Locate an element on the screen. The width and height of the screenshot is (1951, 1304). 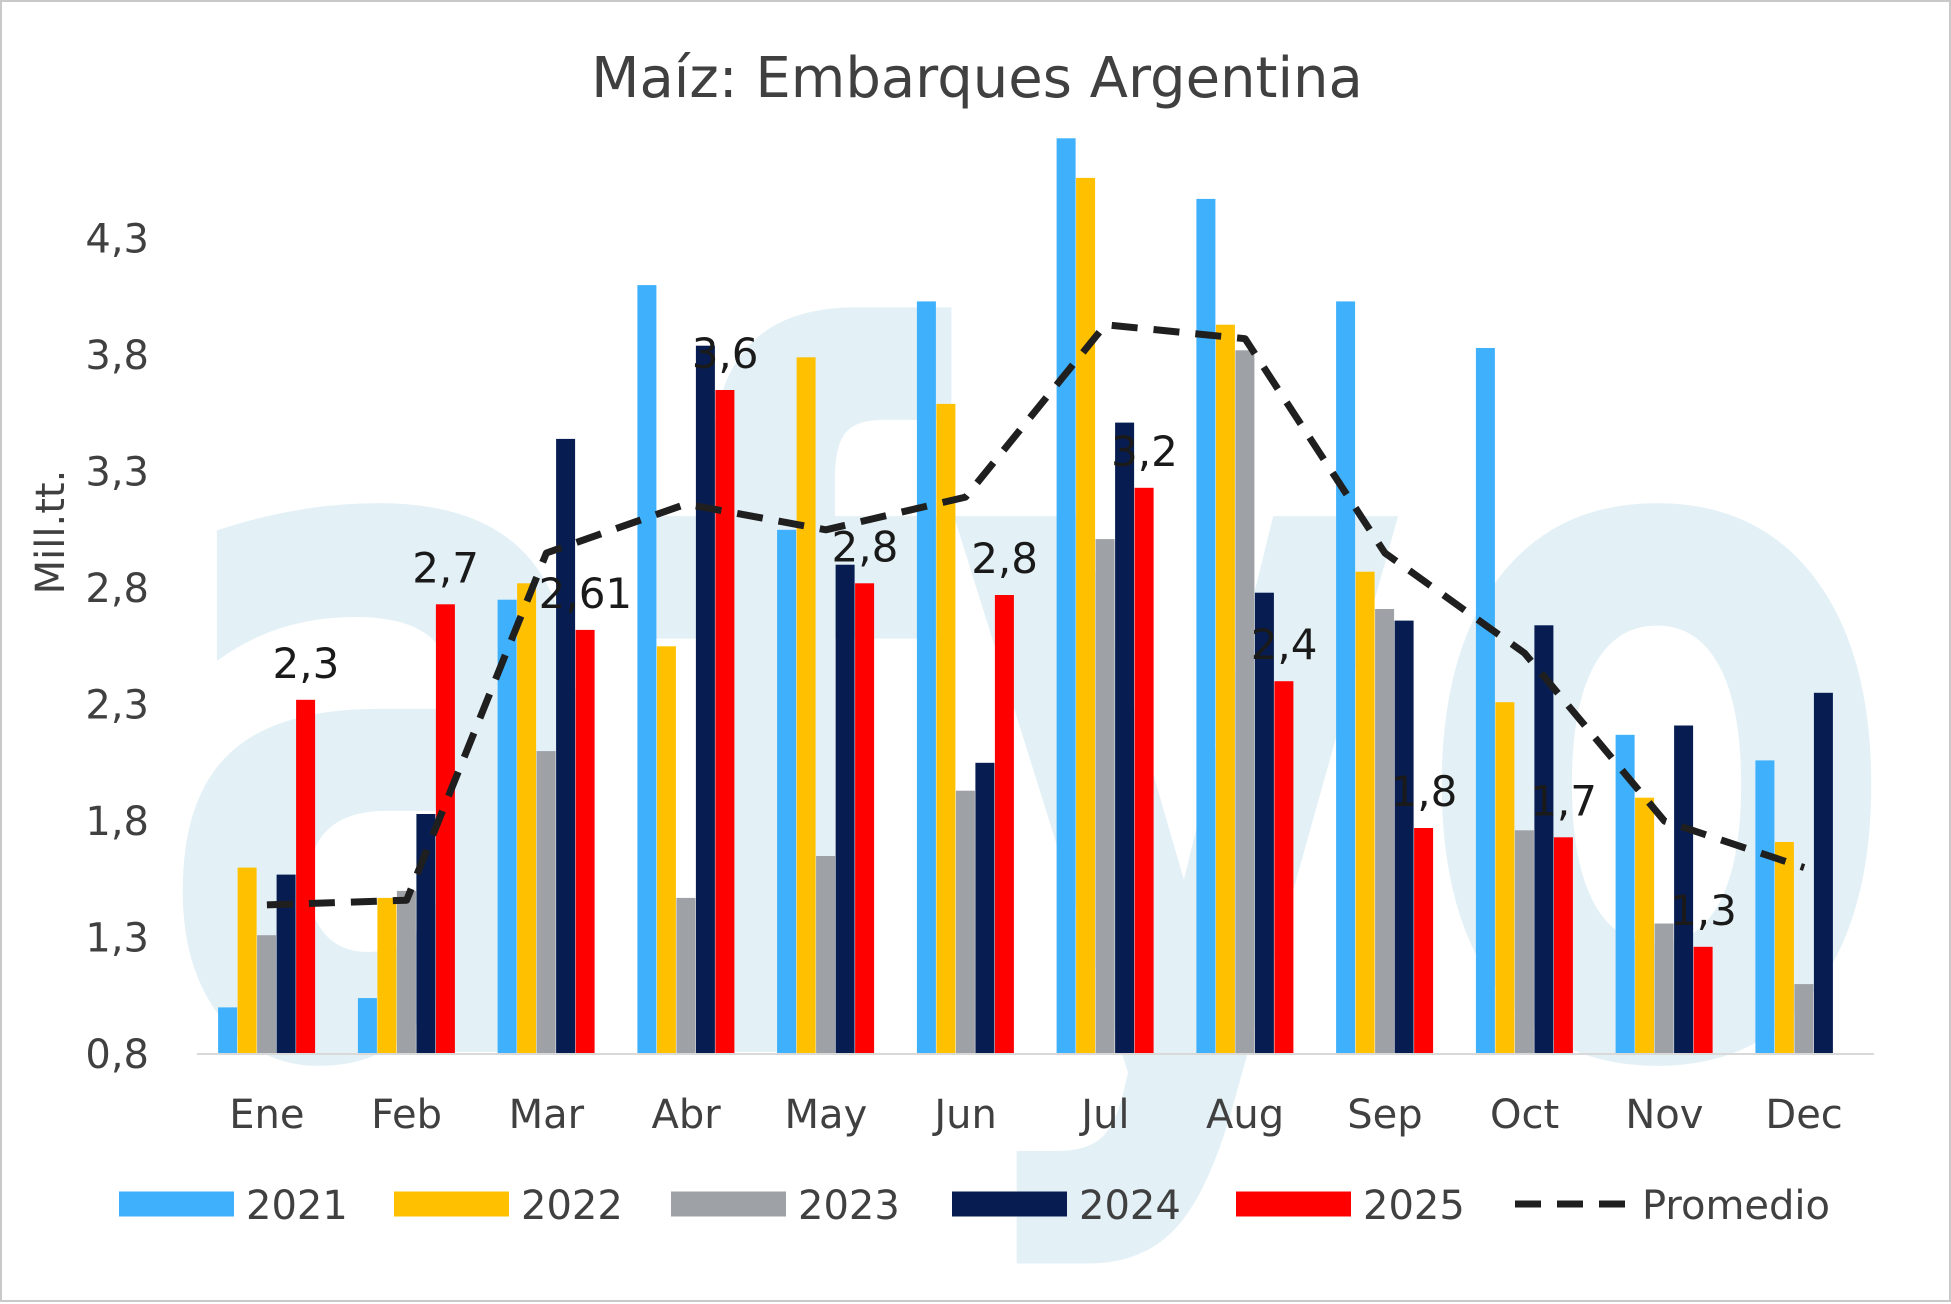
y-tick-label: 4,3 is located at coordinates (117, 240).